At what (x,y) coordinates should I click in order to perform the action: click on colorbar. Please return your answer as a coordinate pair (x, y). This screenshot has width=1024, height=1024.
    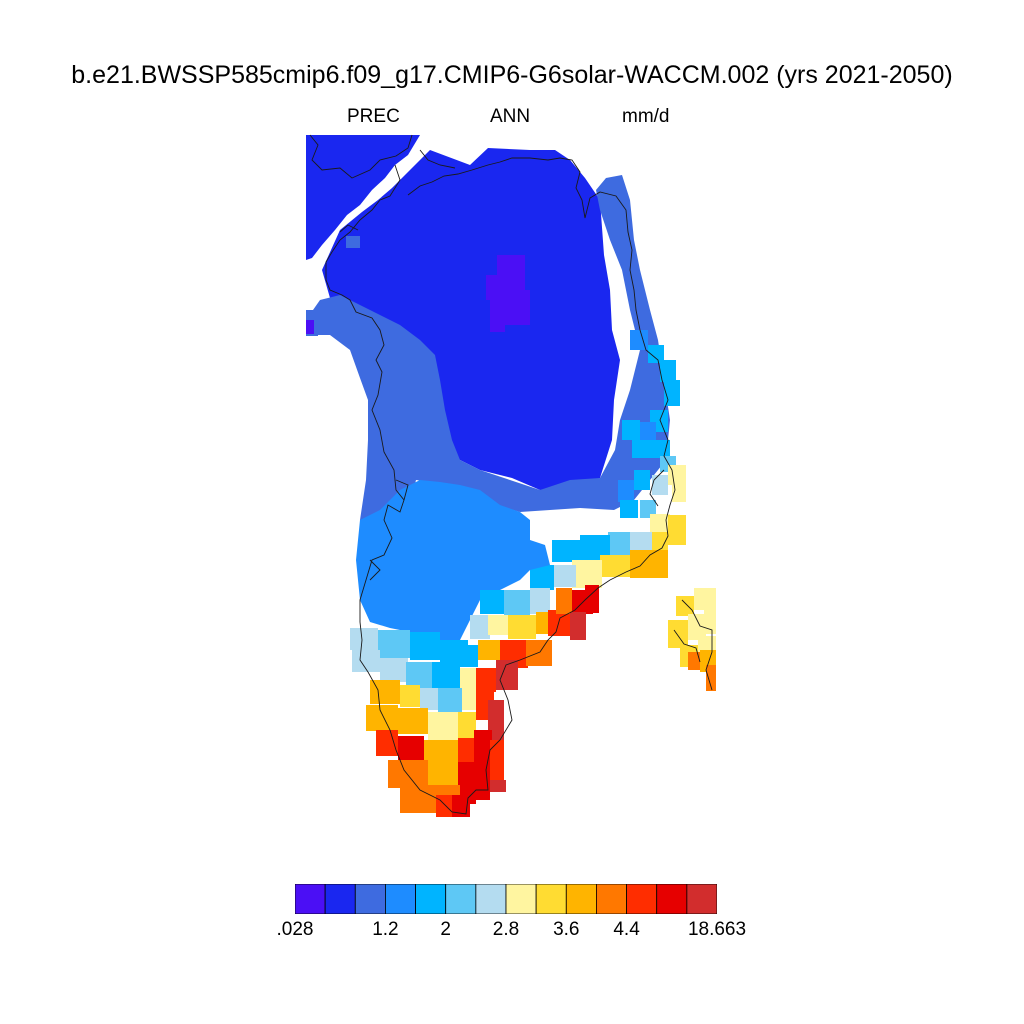
    Looking at the image, I should click on (506, 899).